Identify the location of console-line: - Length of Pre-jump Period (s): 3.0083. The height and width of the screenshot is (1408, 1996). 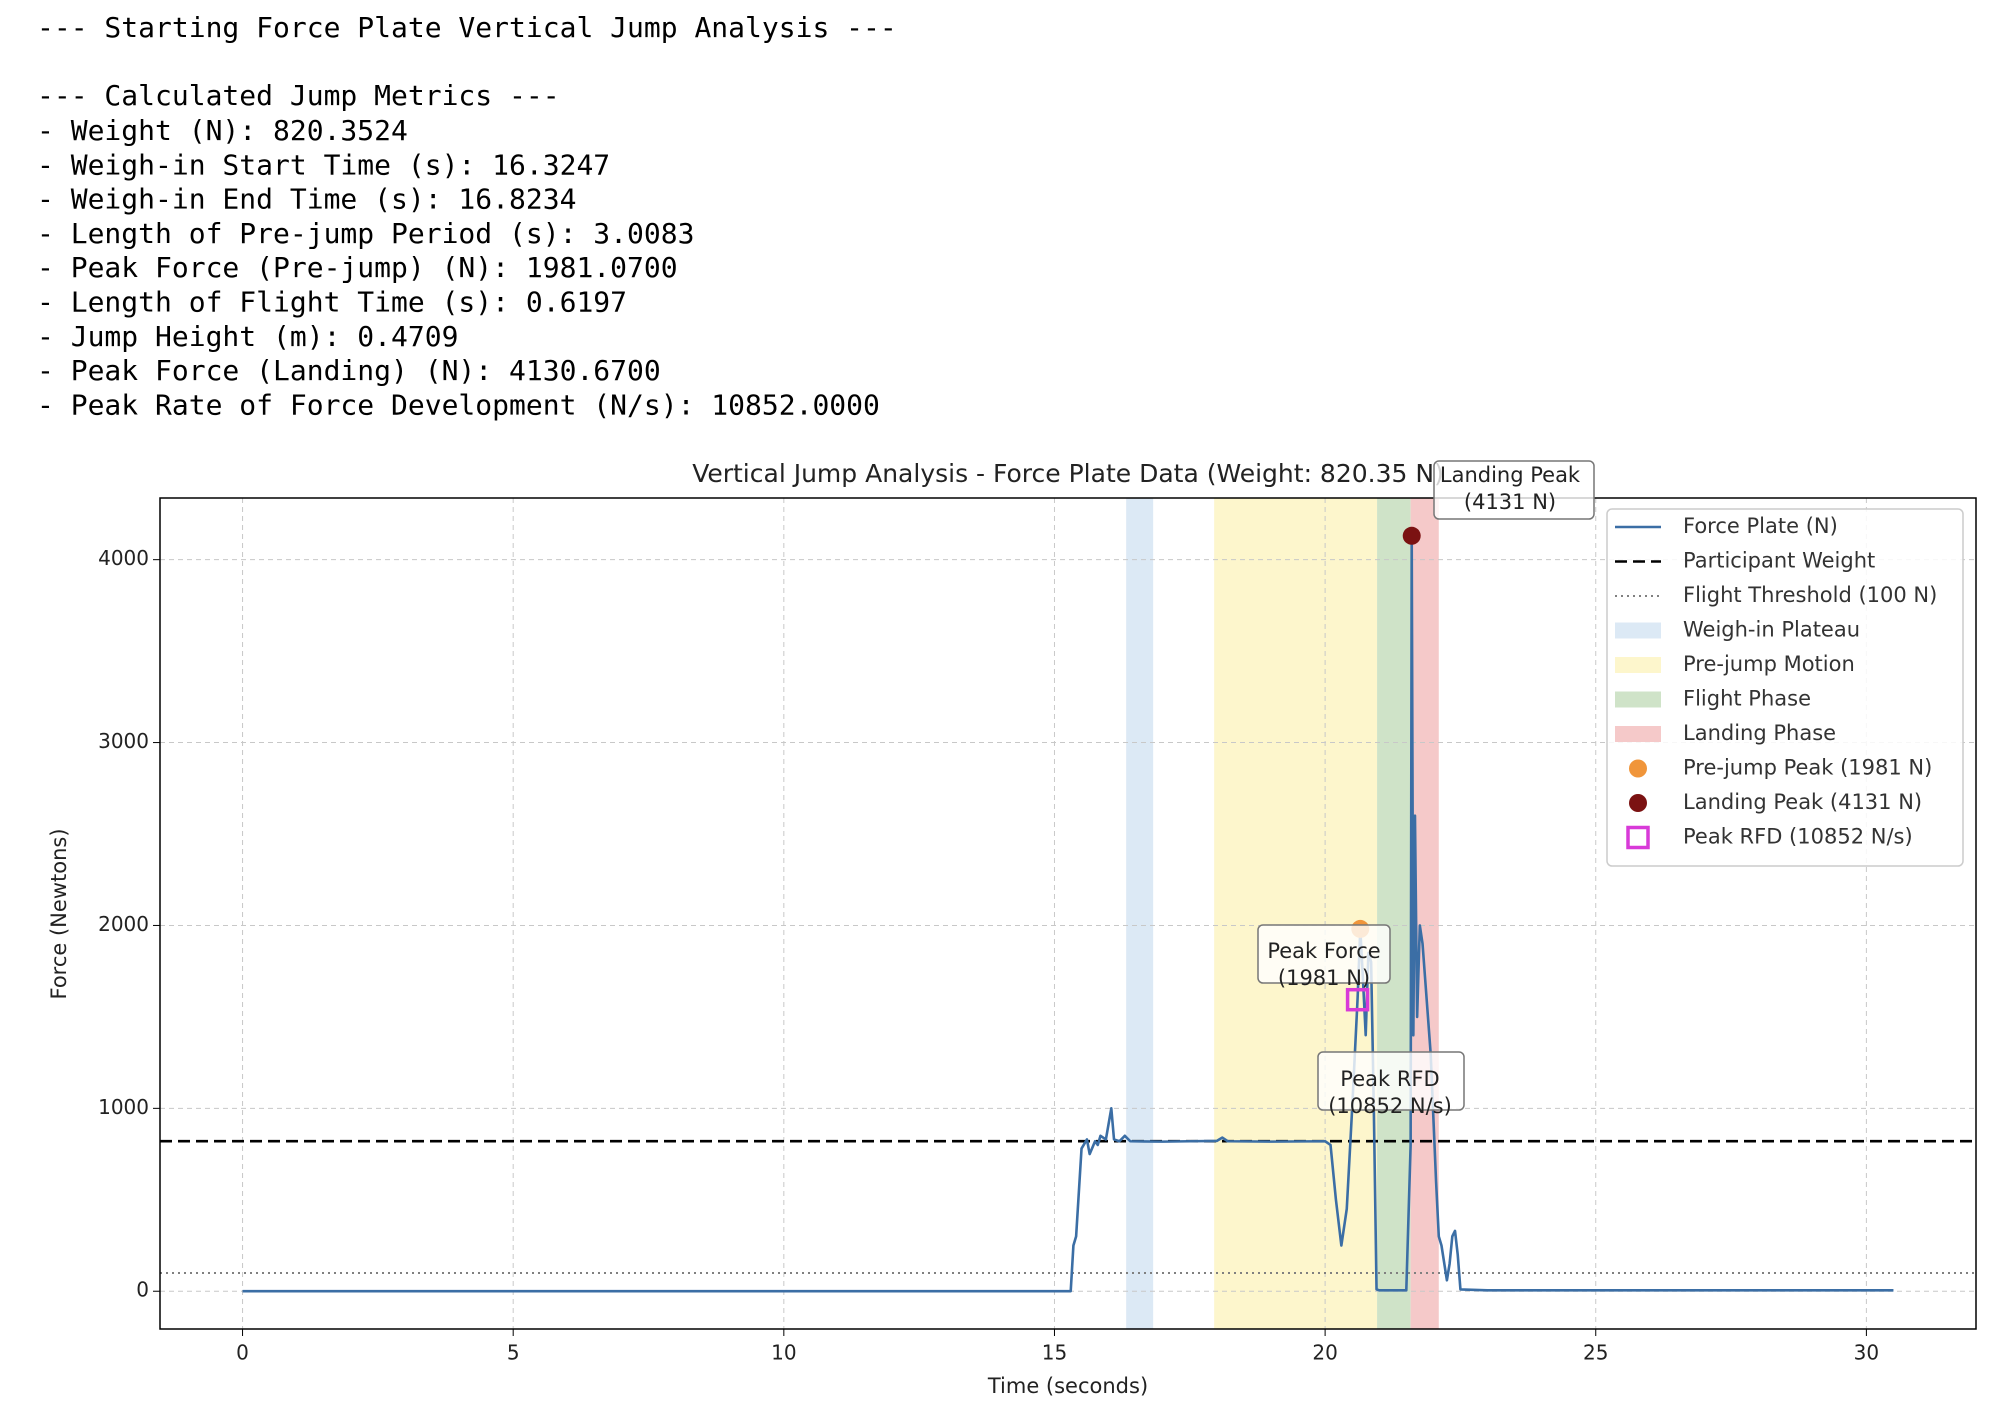
(365, 233).